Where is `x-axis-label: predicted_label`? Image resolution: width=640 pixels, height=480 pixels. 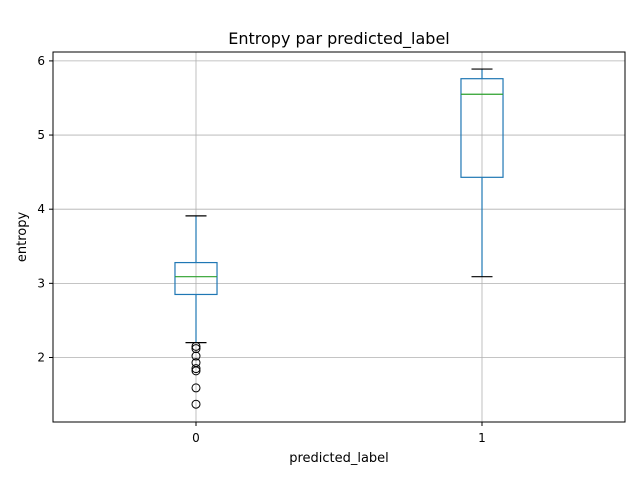
x-axis-label: predicted_label is located at coordinates (339, 458).